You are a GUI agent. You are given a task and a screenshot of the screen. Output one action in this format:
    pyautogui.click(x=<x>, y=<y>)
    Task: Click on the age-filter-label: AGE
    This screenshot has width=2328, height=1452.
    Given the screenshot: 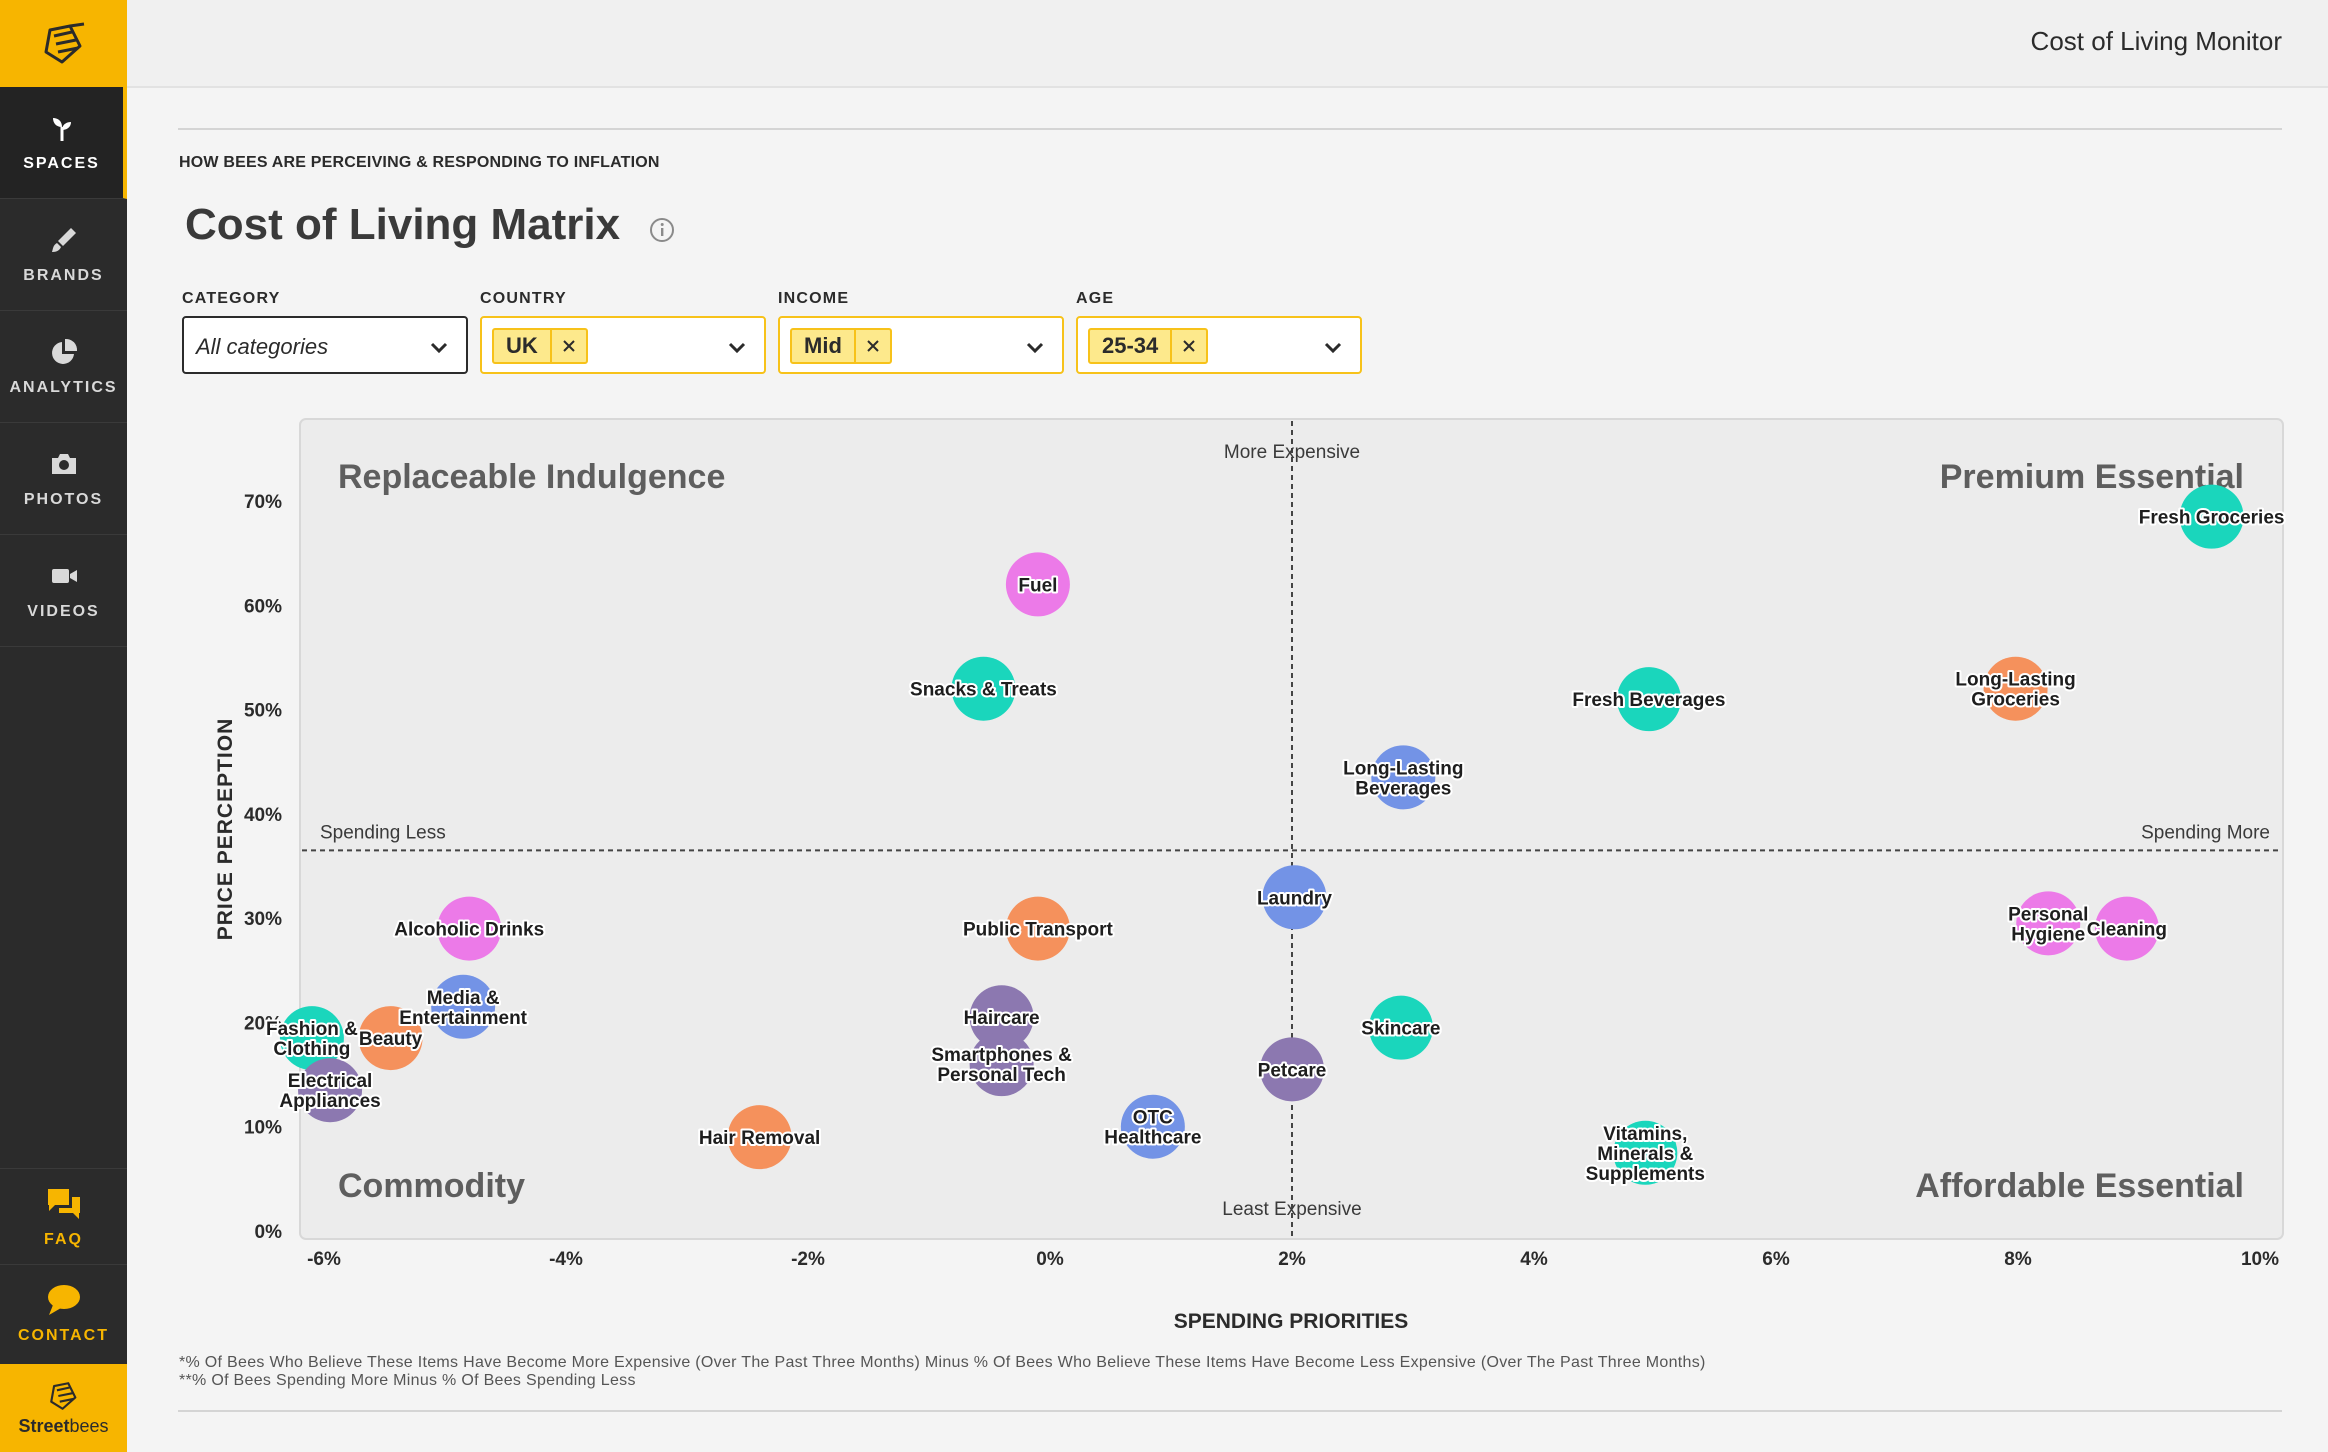 What is the action you would take?
    pyautogui.click(x=1095, y=298)
    